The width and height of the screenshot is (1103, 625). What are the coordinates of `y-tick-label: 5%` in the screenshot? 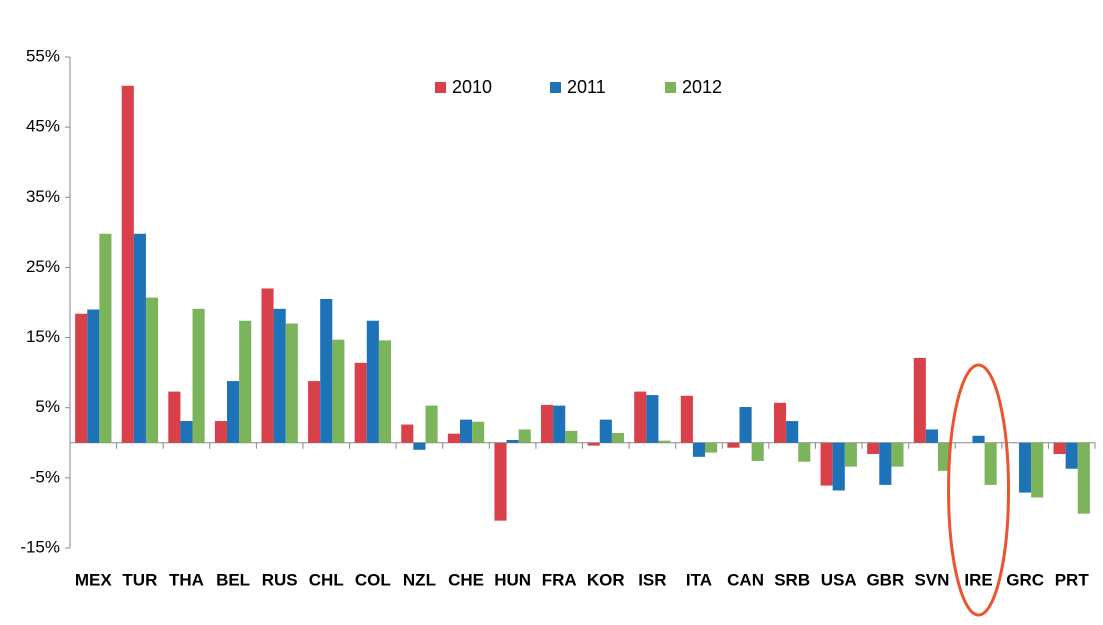 It's located at (47, 406).